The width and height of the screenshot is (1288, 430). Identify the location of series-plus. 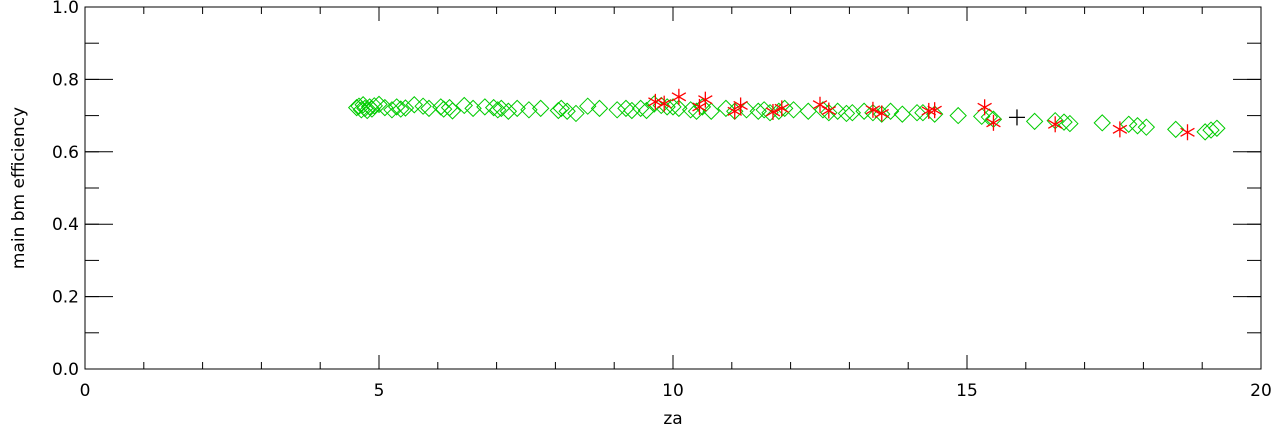
(1016, 117).